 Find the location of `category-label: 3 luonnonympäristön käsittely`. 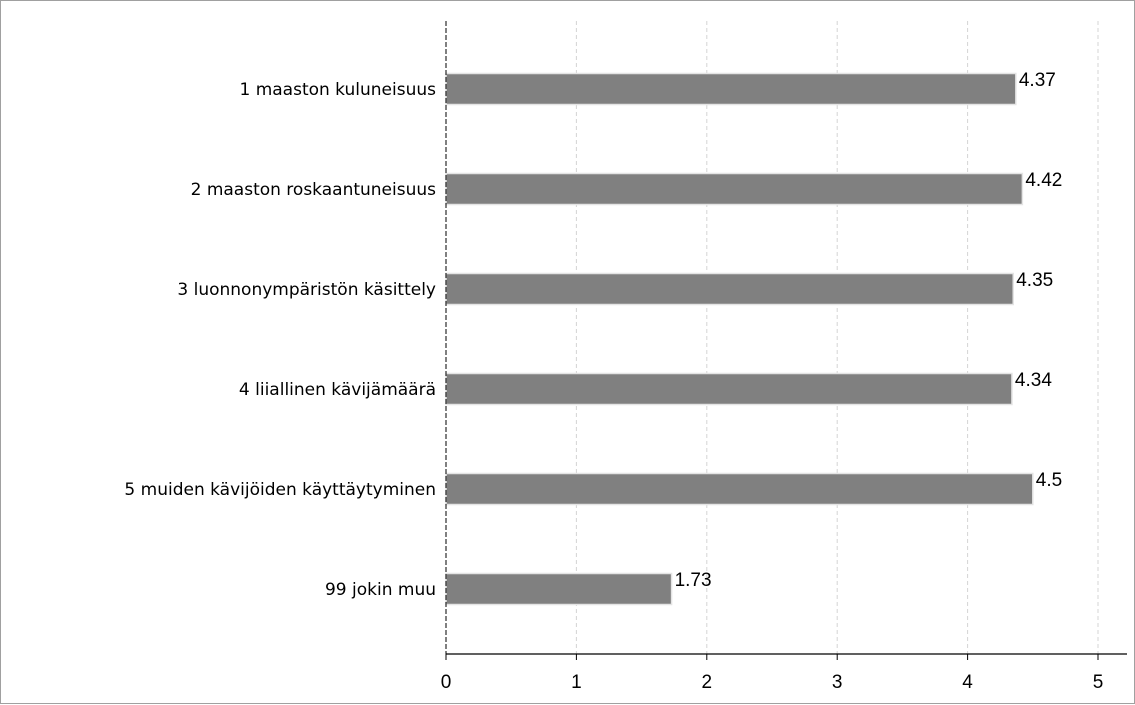

category-label: 3 luonnonympäristön käsittely is located at coordinates (306, 290).